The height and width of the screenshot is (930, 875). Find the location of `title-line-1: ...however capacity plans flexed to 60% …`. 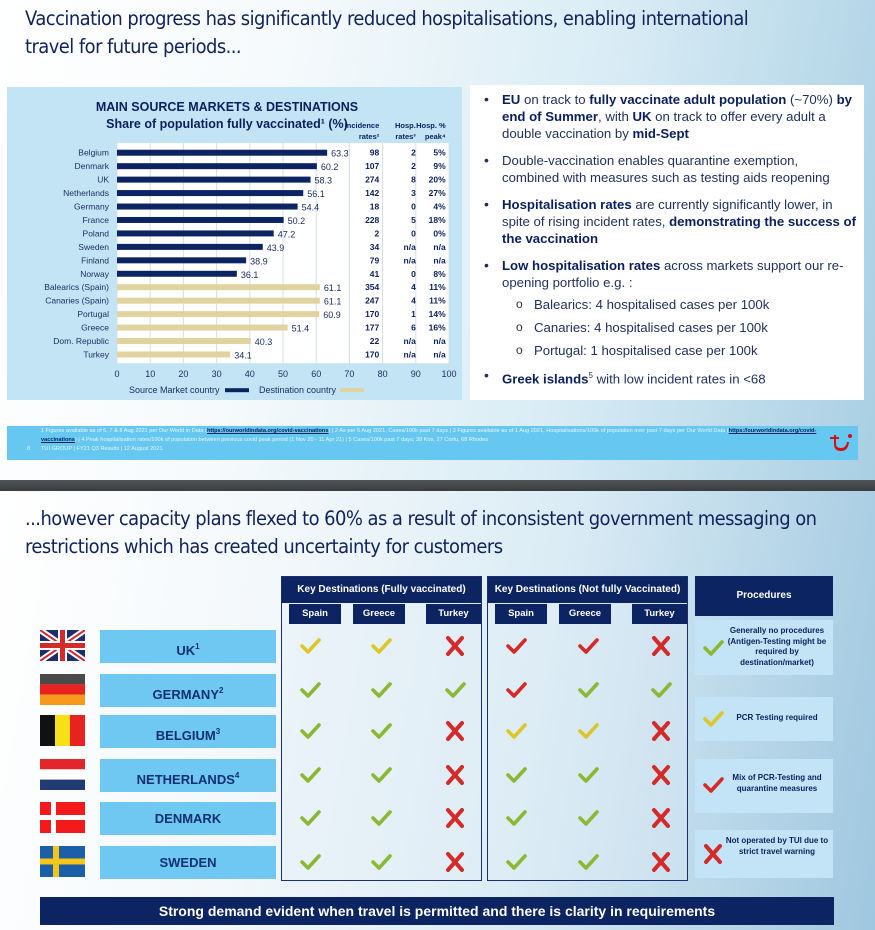

title-line-1: ...however capacity plans flexed to 60% … is located at coordinates (421, 518).